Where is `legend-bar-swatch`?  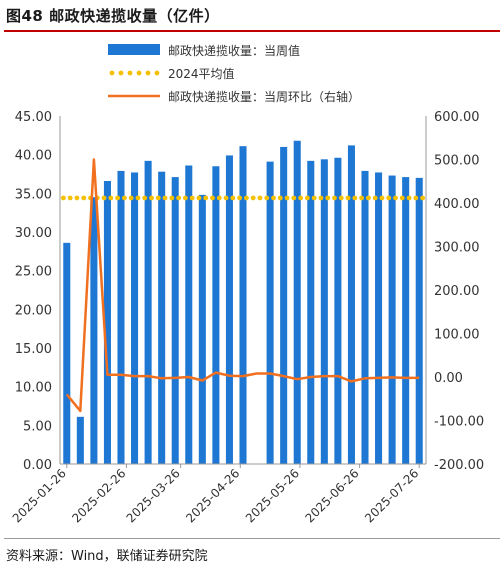 legend-bar-swatch is located at coordinates (134, 49).